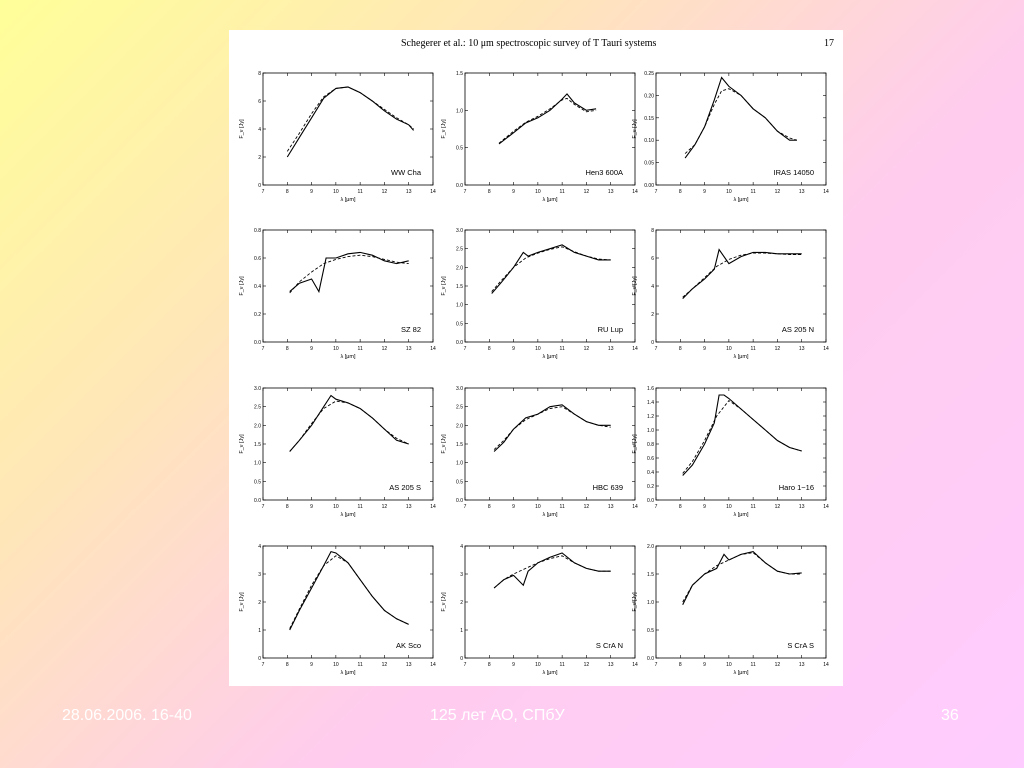  What do you see at coordinates (459, 408) in the screenshot?
I see `y-tick-label: 2.5` at bounding box center [459, 408].